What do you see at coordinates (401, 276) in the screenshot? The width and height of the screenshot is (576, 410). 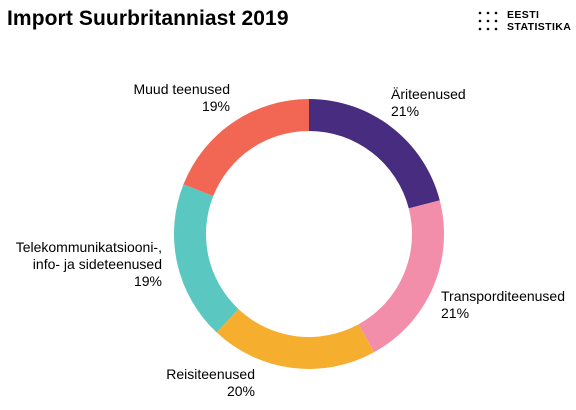 I see `slice-transporditeenused` at bounding box center [401, 276].